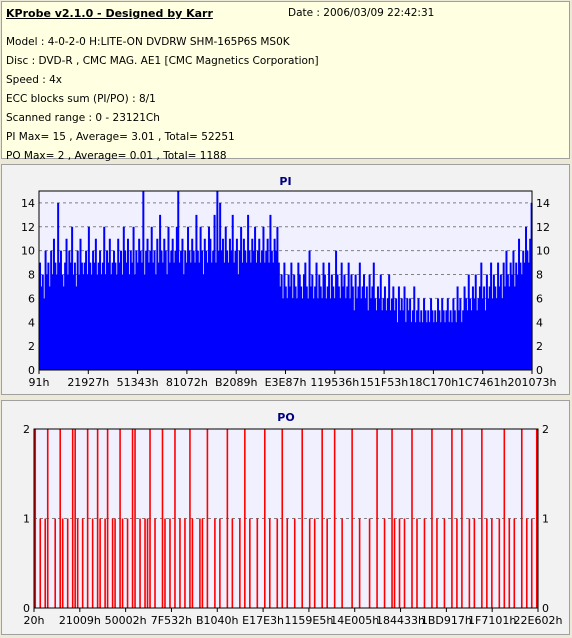 This screenshot has width=572, height=638. I want to click on po-x-tick-label: 184433h, so click(400, 620).